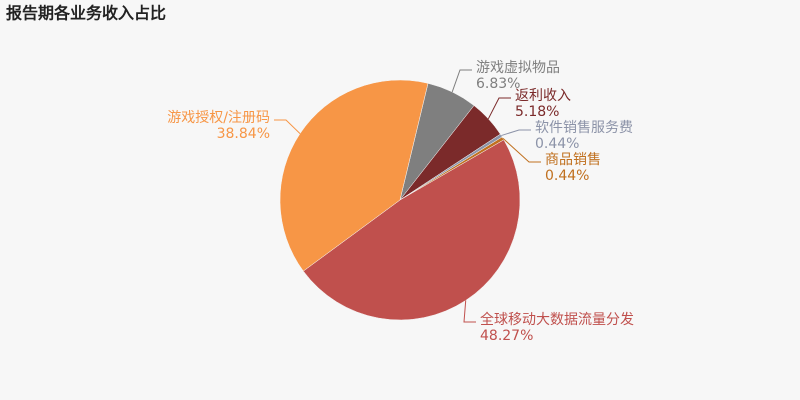  Describe the element at coordinates (506, 336) in the screenshot. I see `slice-value-label: 48.27%` at that location.